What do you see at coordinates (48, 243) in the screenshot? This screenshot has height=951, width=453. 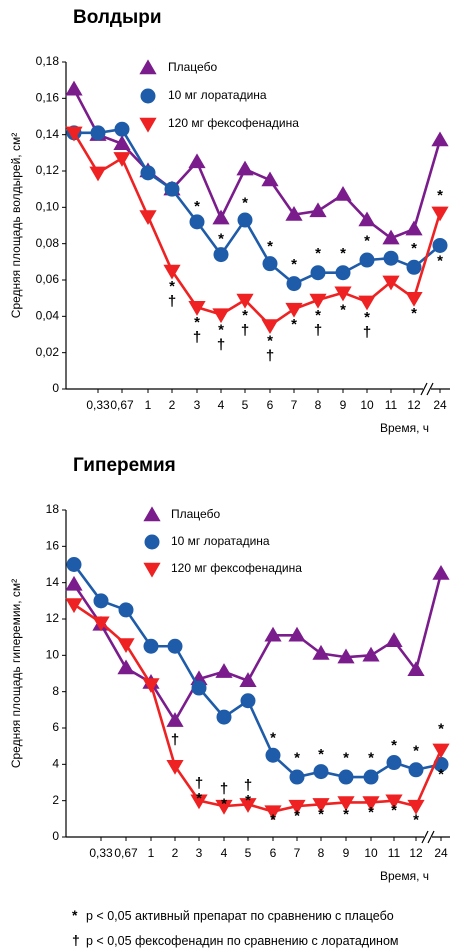 I see `y-tick-label: 0,08` at bounding box center [48, 243].